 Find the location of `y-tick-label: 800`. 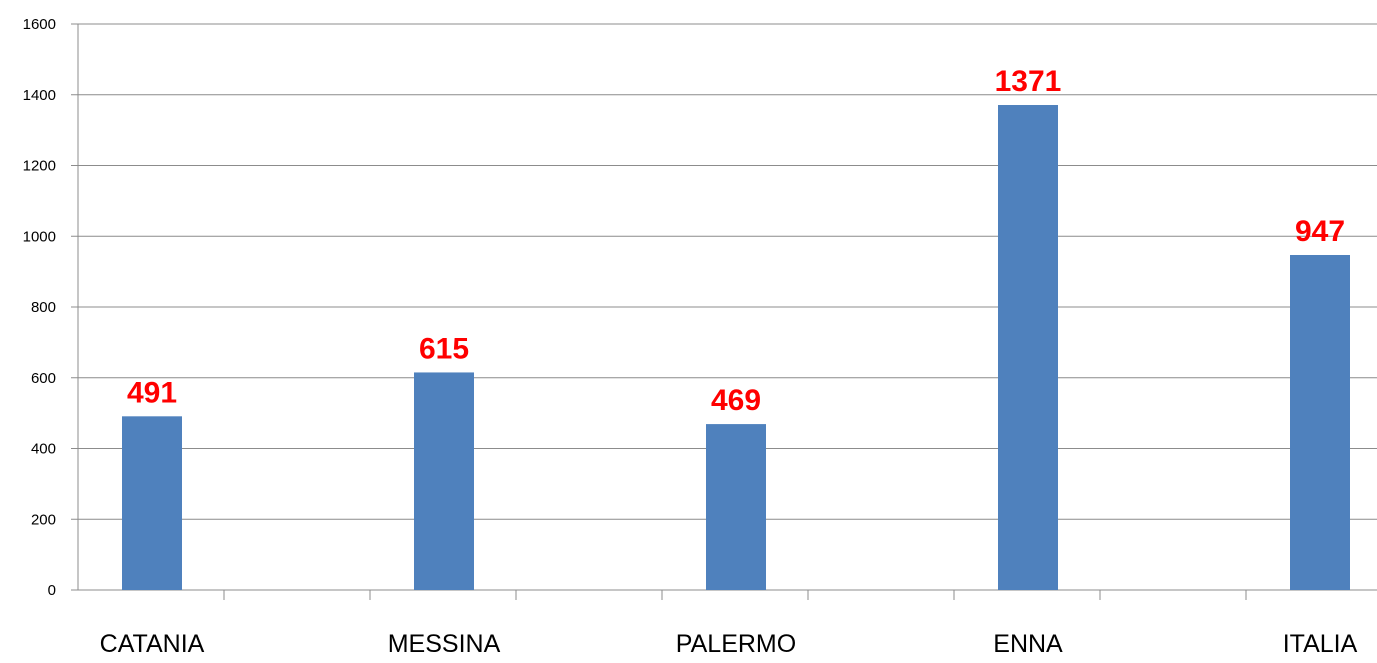

y-tick-label: 800 is located at coordinates (43, 307).